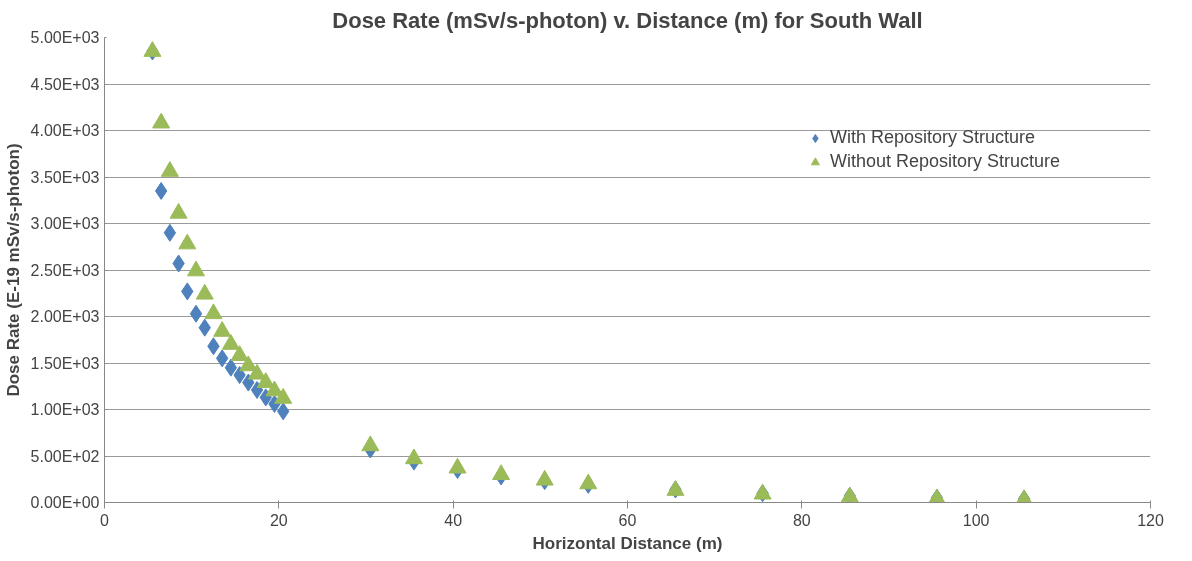 The image size is (1192, 561). I want to click on x-tick-label: 60, so click(627, 520).